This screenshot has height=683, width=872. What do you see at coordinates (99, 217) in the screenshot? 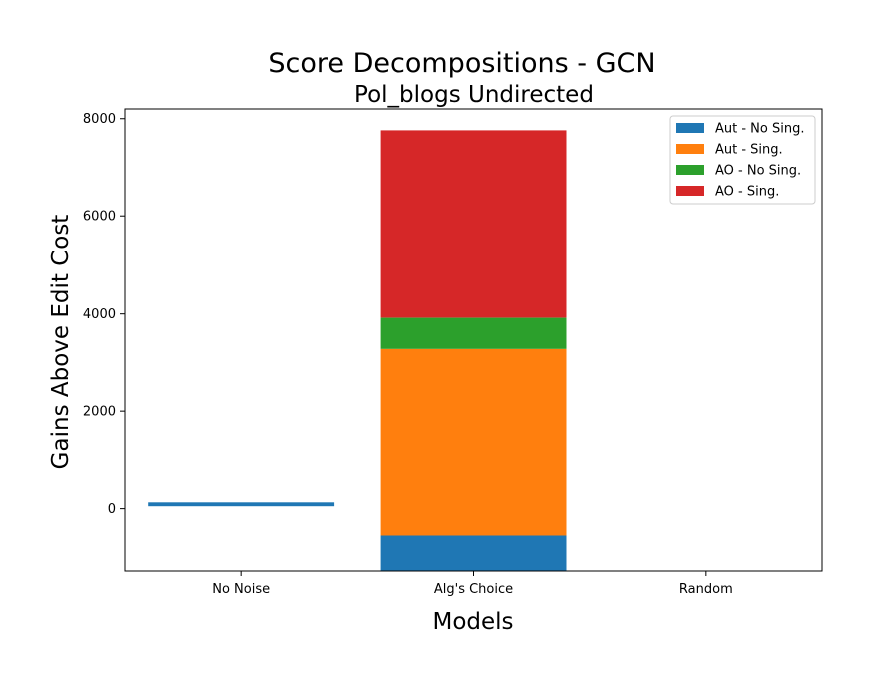
I see `y-tick-label-3: 6000` at bounding box center [99, 217].